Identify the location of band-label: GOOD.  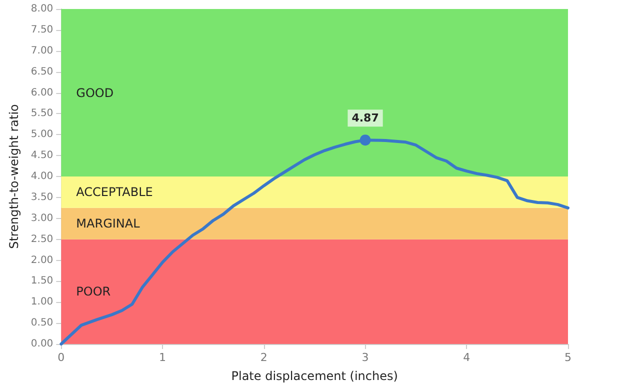
(95, 93).